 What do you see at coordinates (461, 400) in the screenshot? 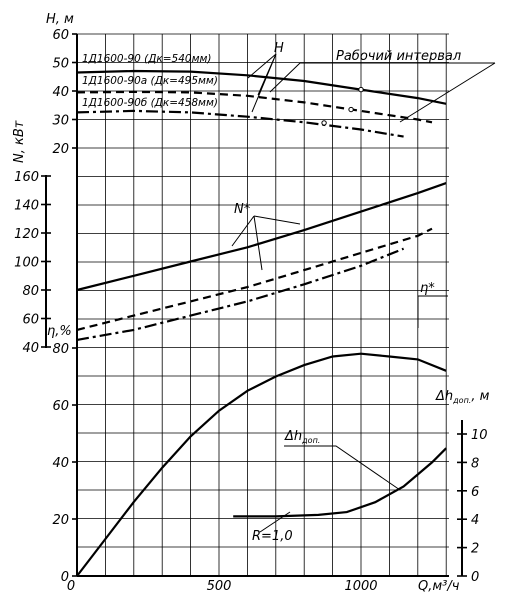
I see `dh-axis-label-sub: доп.` at bounding box center [461, 400].